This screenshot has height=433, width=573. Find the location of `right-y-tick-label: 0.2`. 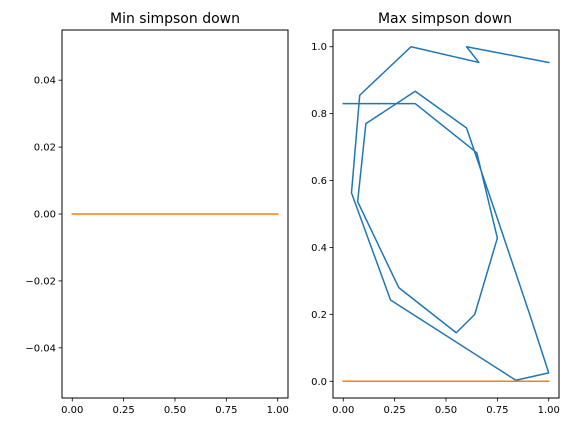

right-y-tick-label: 0.2 is located at coordinates (319, 315).